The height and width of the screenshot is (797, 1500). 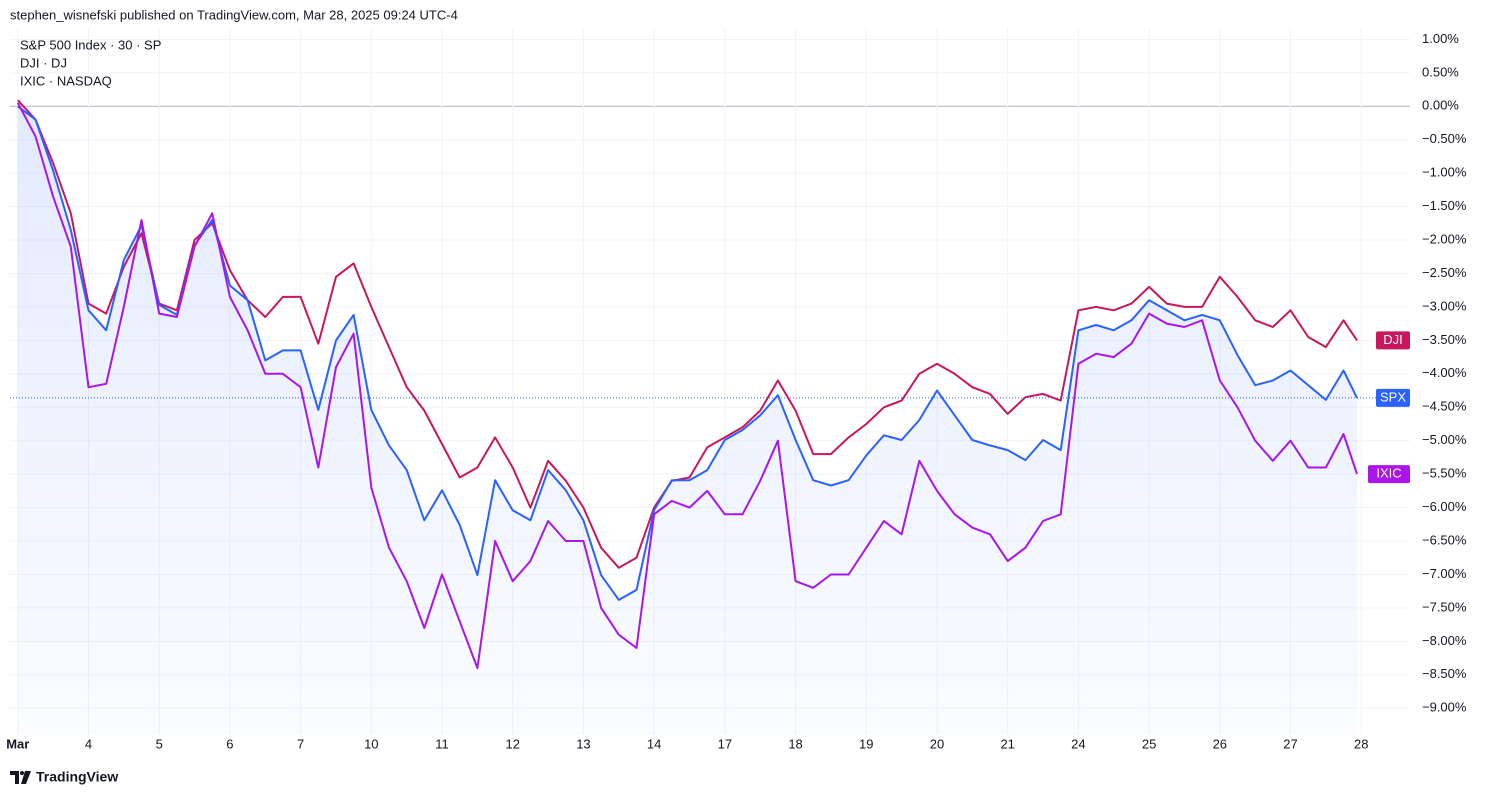 I want to click on y-tick-label: −6.50%, so click(x=1444, y=539).